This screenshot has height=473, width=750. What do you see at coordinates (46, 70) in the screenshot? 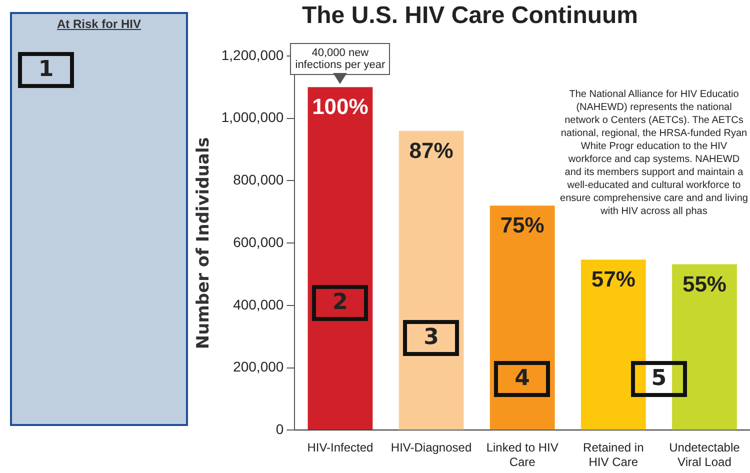
I see `text: 1` at bounding box center [46, 70].